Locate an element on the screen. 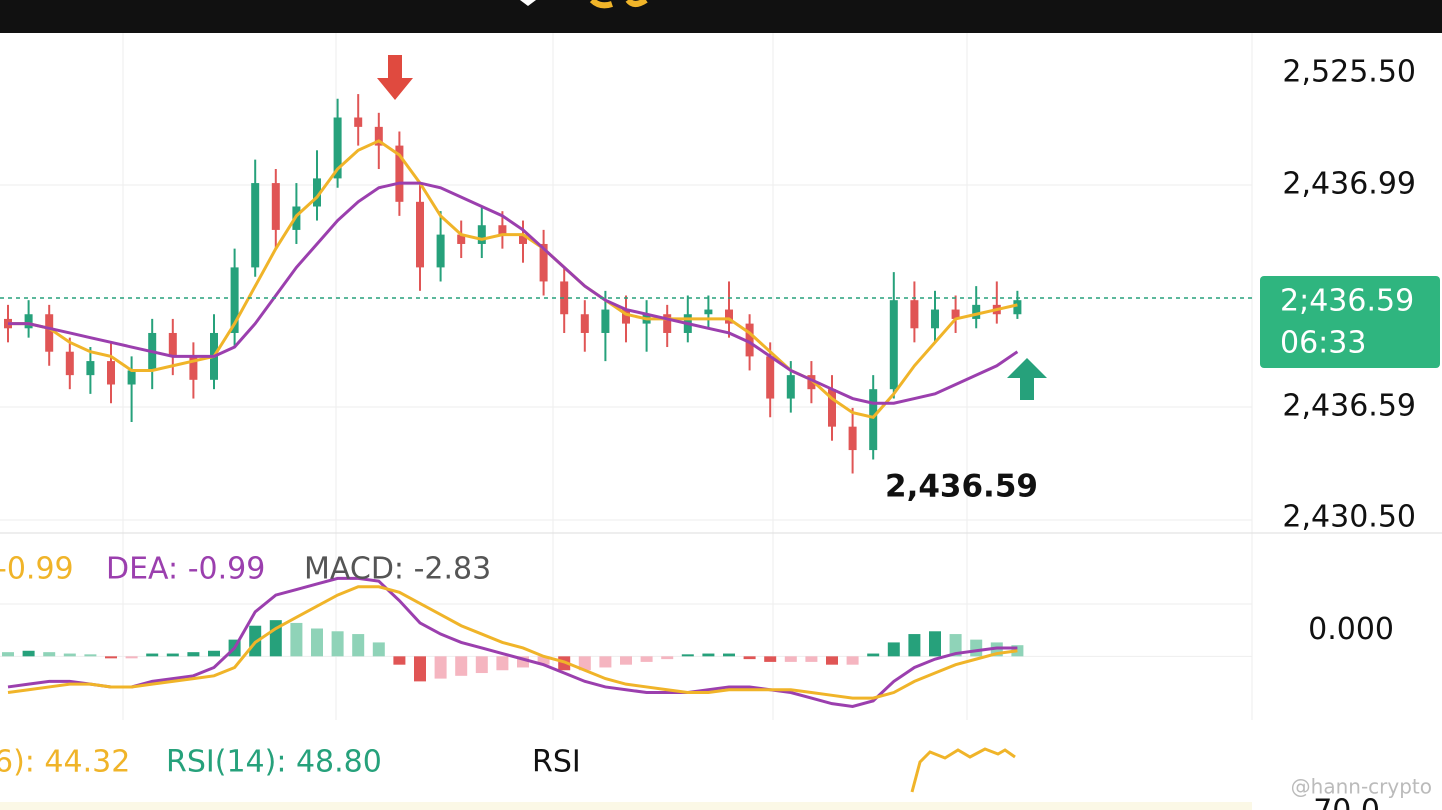 The height and width of the screenshot is (810, 1442). price-axis-label: 2,430.50 is located at coordinates (1349, 517).